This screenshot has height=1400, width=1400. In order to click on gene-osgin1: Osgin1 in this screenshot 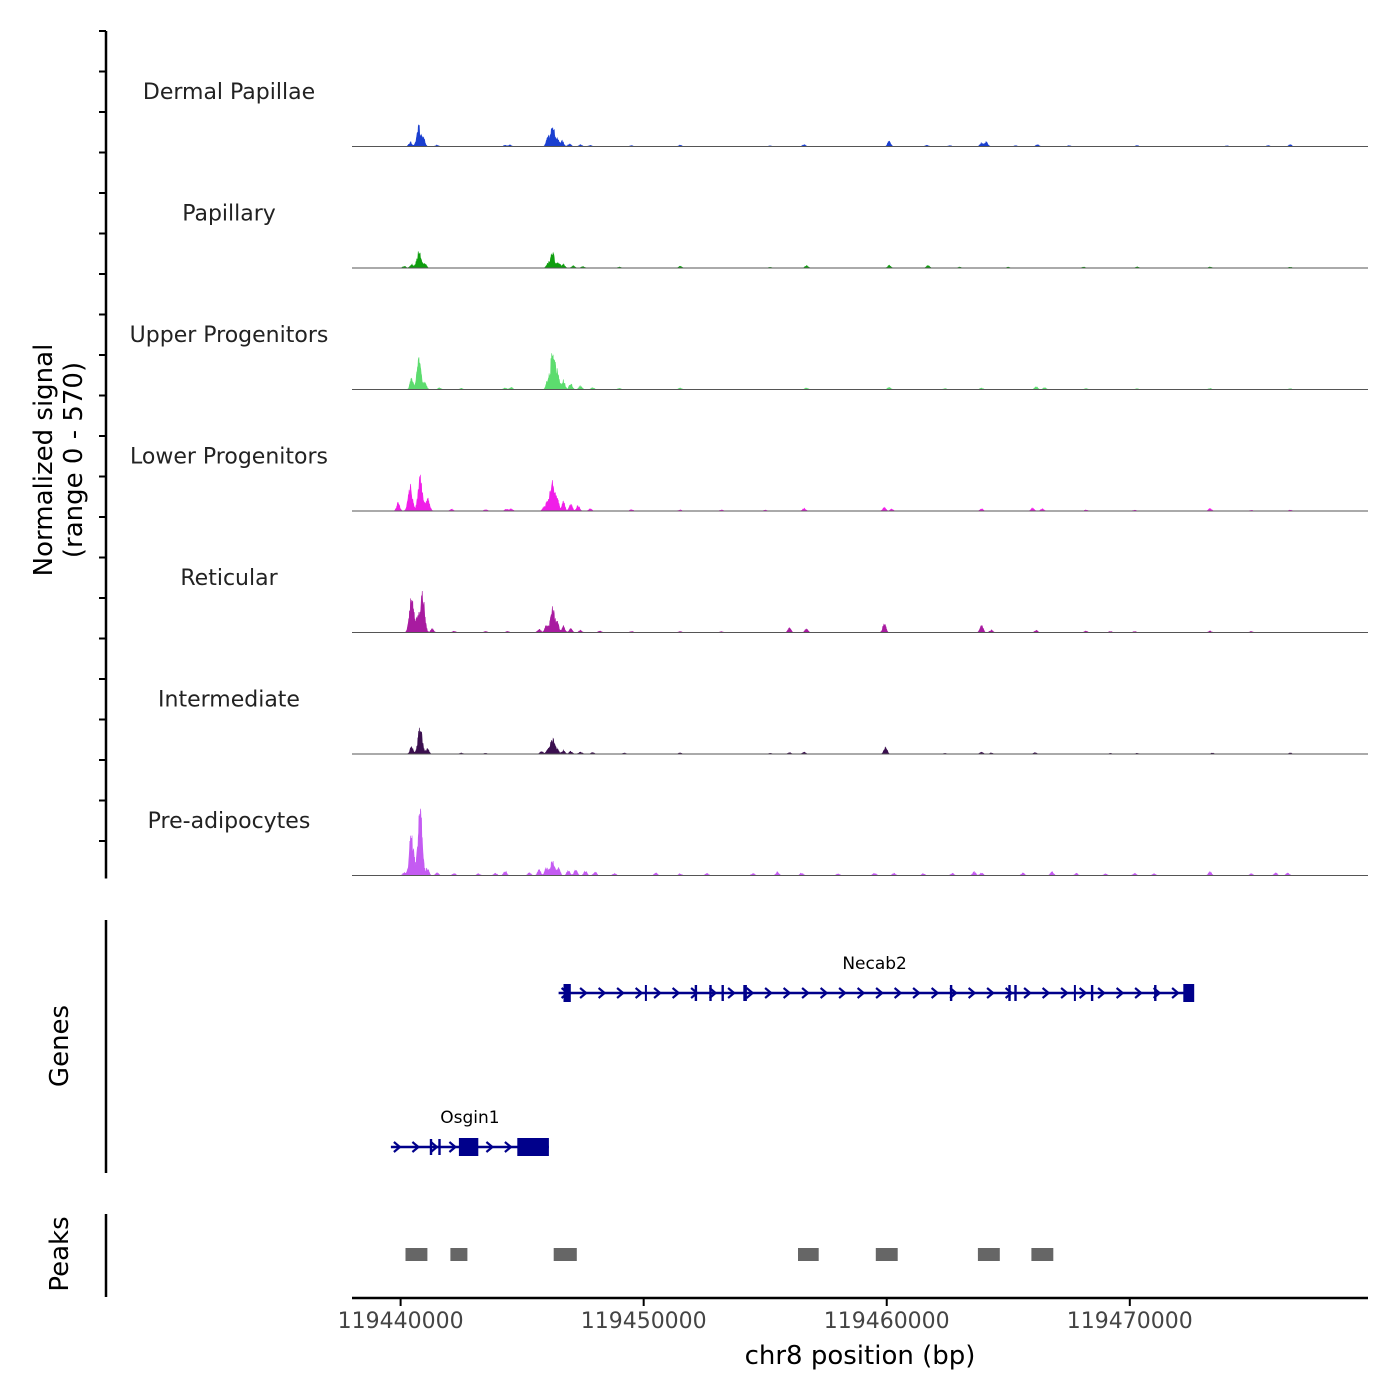, I will do `click(469, 1132)`.